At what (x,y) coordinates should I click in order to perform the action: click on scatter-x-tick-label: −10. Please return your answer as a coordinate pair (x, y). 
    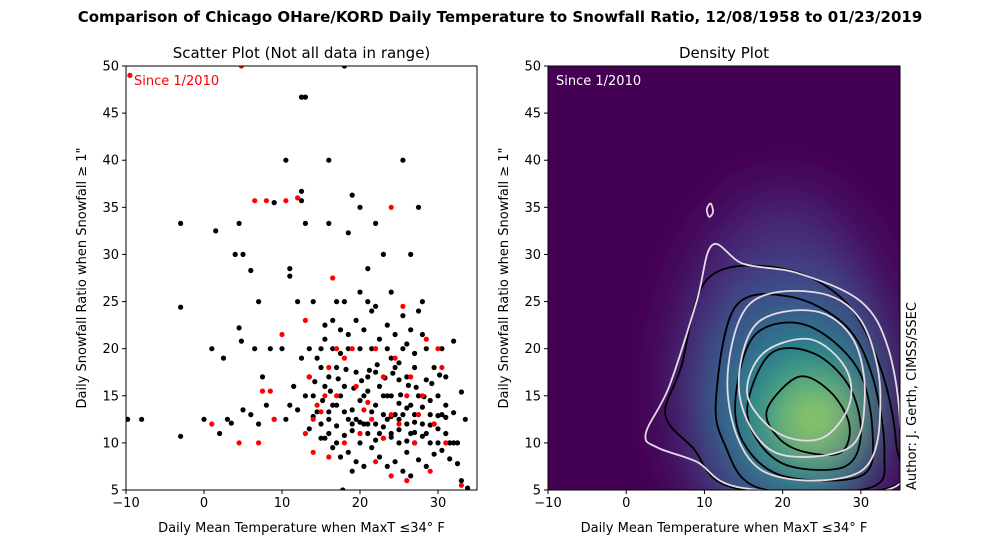
    Looking at the image, I should click on (125, 503).